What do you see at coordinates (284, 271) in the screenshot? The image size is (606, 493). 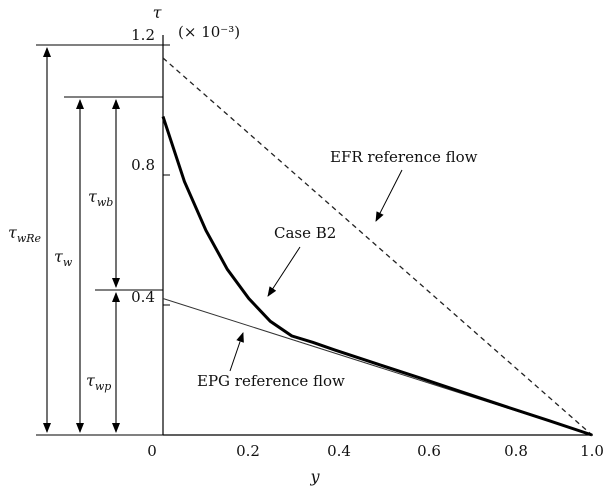 I see `annotation-caseb2-arrow` at bounding box center [284, 271].